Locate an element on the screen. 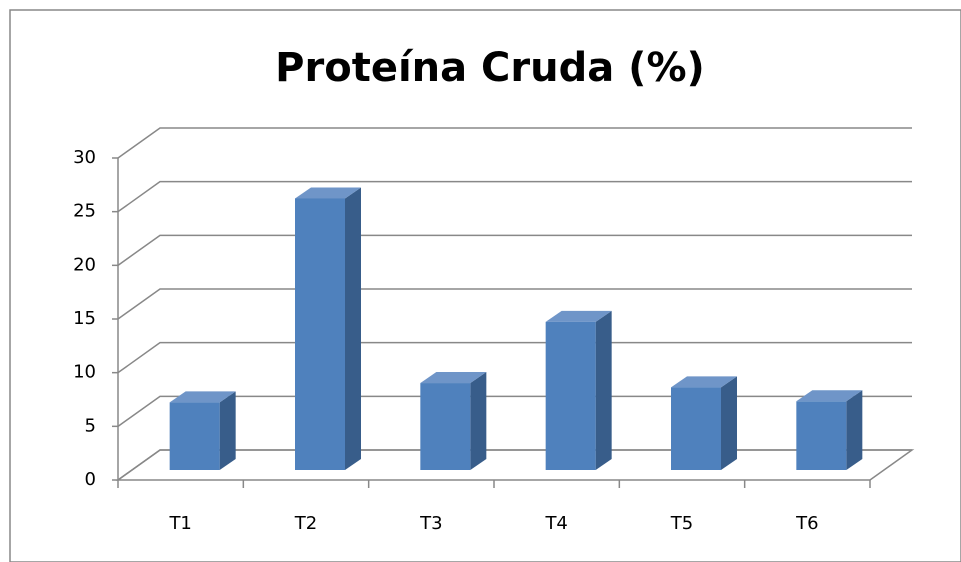 This screenshot has height=562, width=961. y-tick-label: 0 is located at coordinates (90, 479).